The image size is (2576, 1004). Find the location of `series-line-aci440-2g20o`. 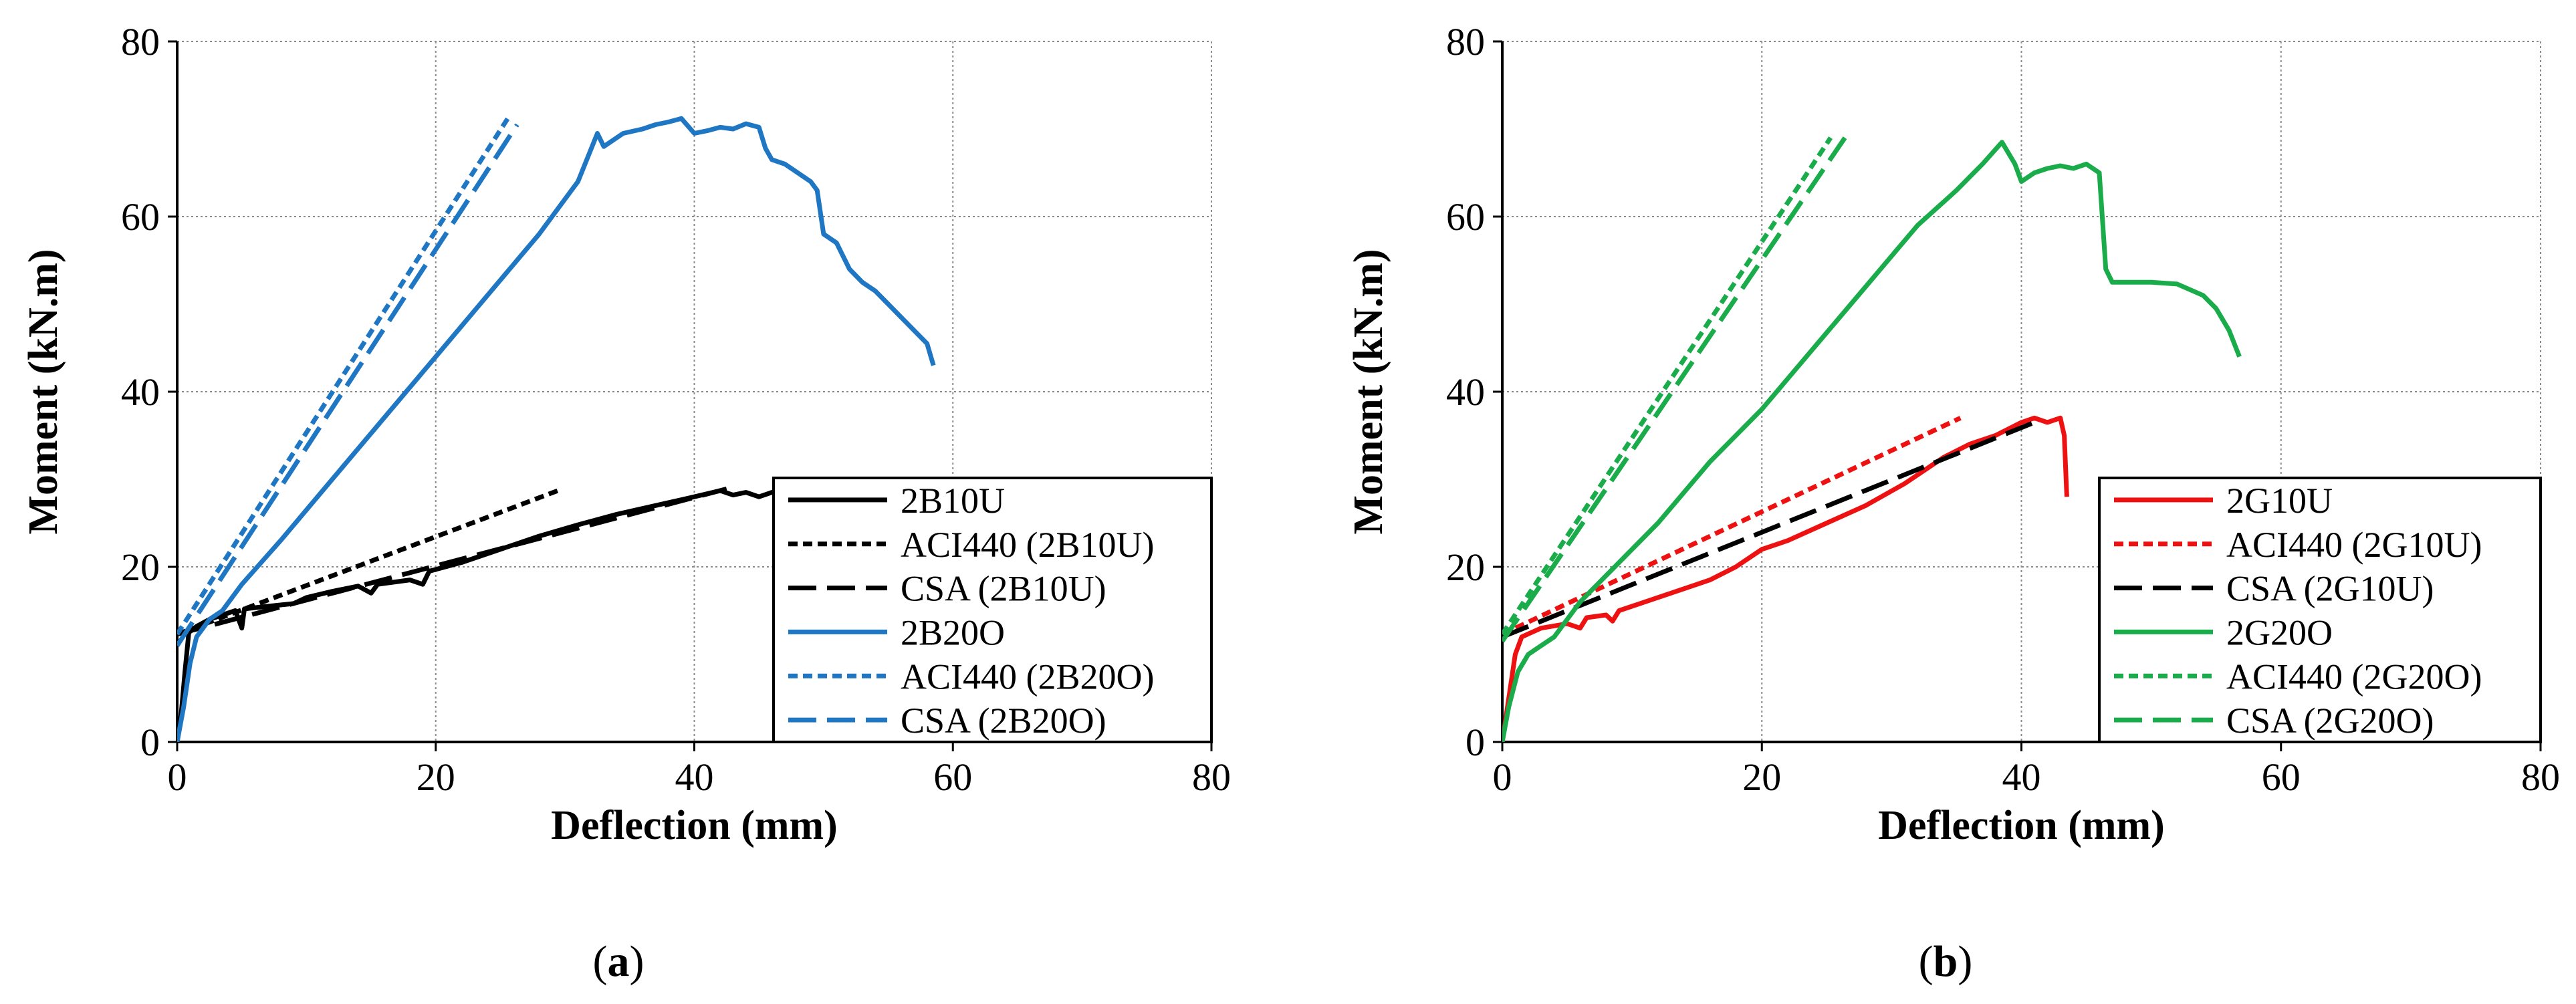

series-line-aci440-2g20o is located at coordinates (1667, 386).